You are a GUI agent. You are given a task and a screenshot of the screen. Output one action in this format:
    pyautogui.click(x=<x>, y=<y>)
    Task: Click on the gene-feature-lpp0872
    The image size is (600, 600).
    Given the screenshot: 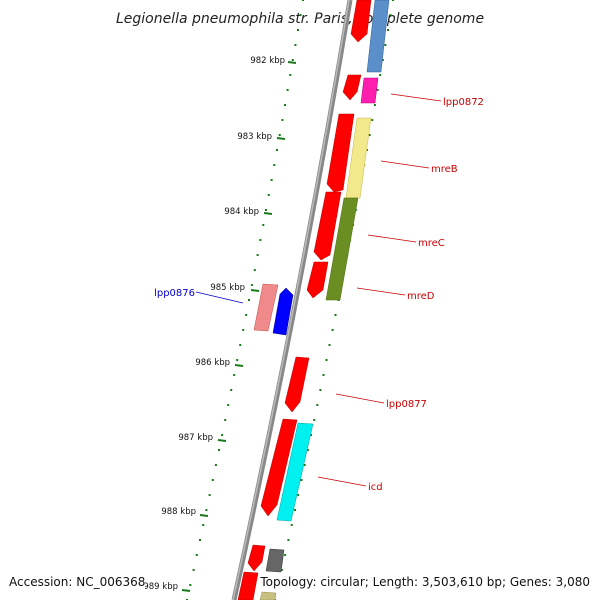 What is the action you would take?
    pyautogui.click(x=369, y=90)
    